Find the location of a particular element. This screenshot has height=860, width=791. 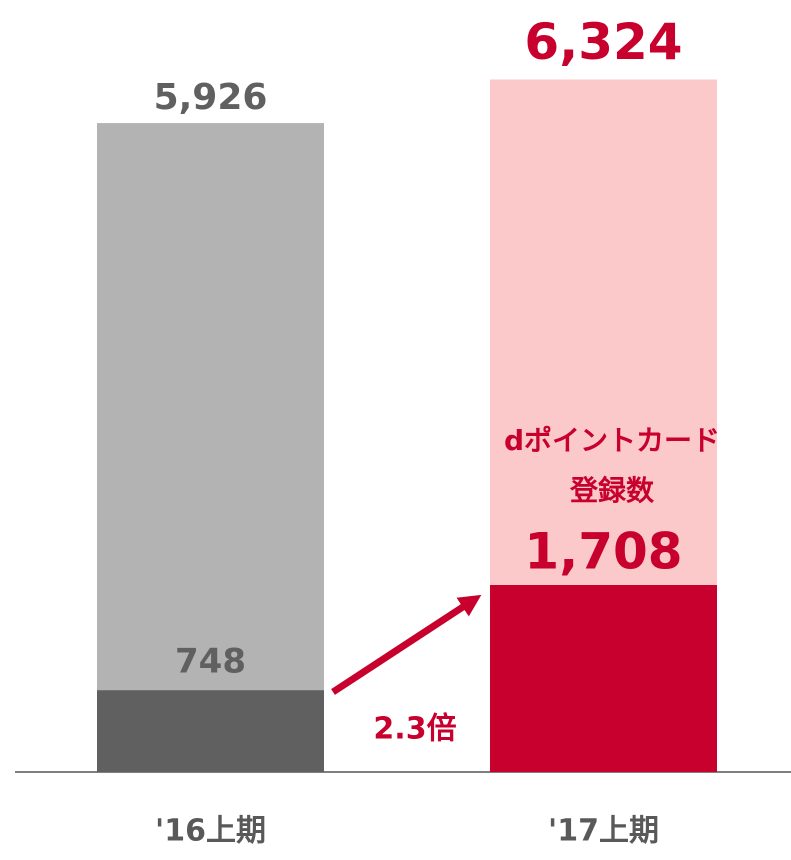

total-label: 6,324 is located at coordinates (603, 42).